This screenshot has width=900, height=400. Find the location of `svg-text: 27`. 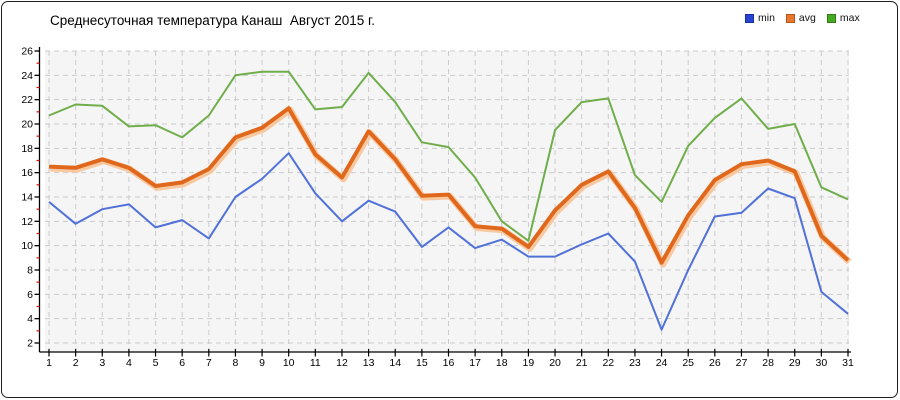

svg-text: 27 is located at coordinates (742, 363).